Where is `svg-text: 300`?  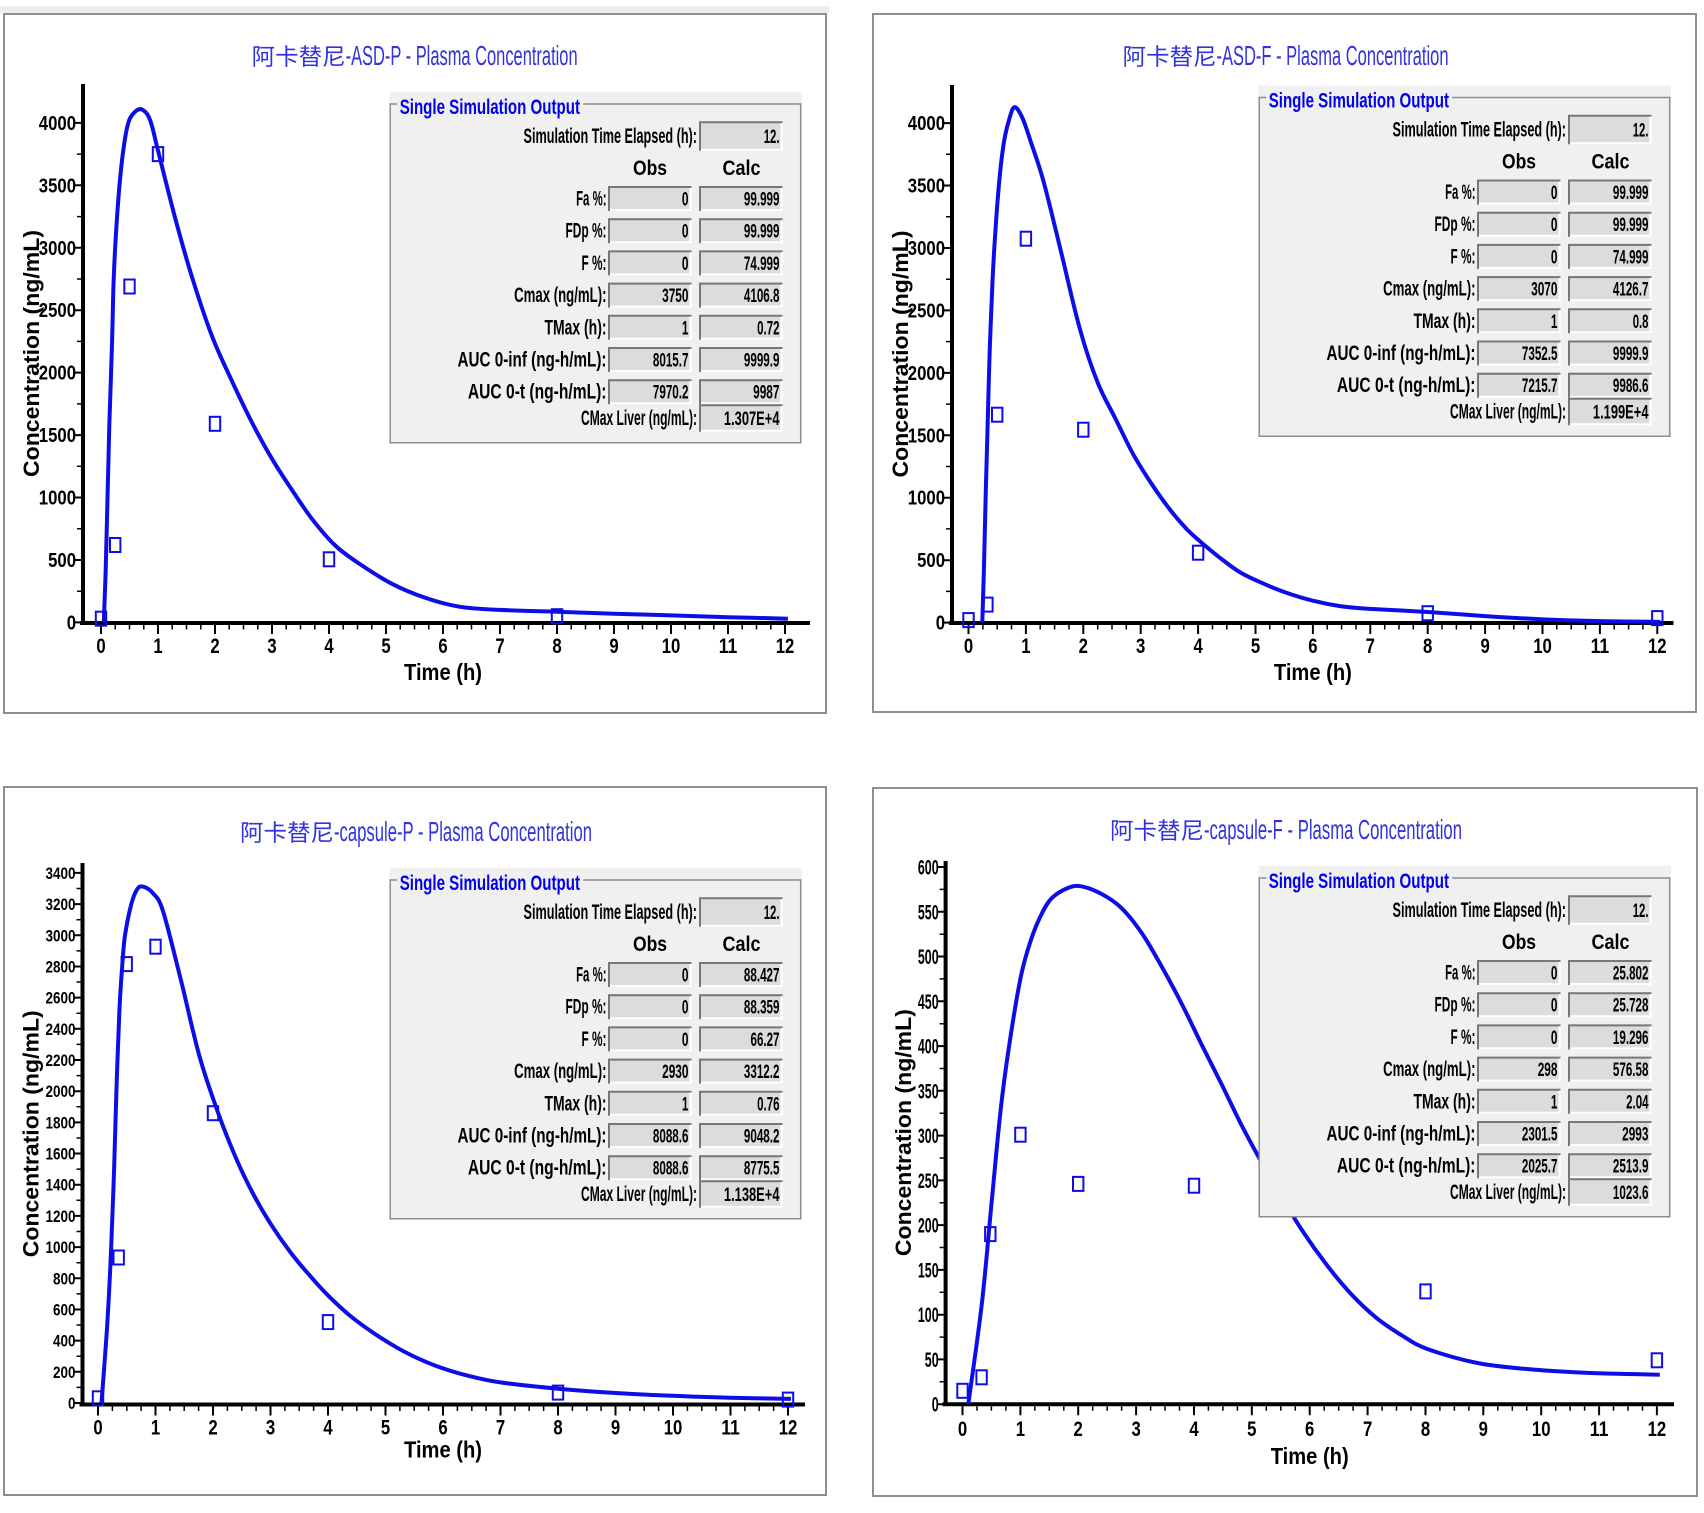 svg-text: 300 is located at coordinates (928, 1136).